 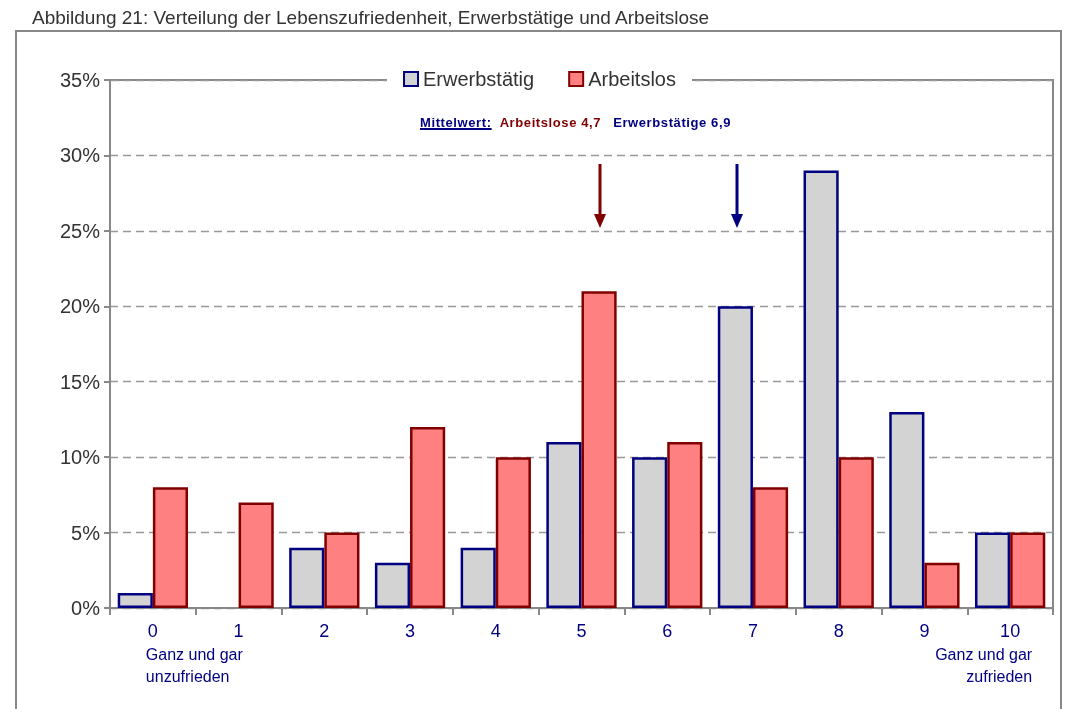 I want to click on y-tick-label: 25%, so click(x=80, y=230).